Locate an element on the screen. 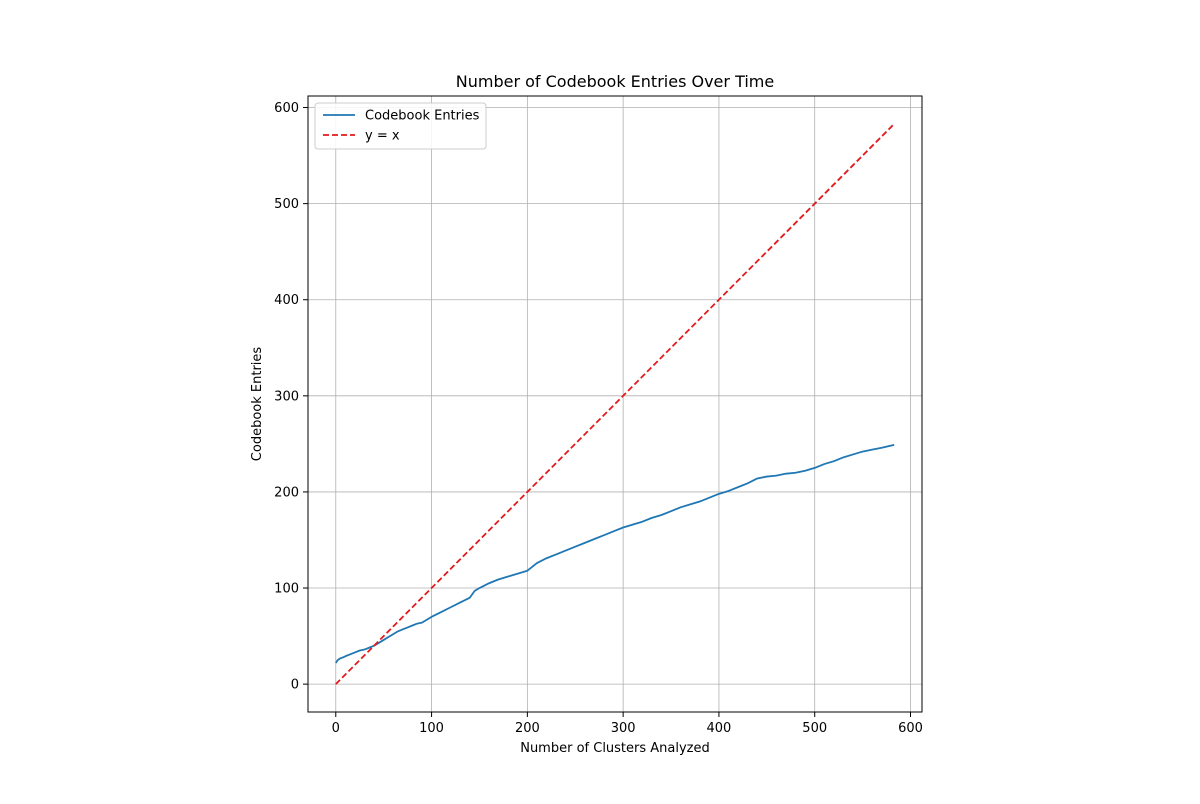 The image size is (1200, 804). y-tick-label: 400 is located at coordinates (286, 300).